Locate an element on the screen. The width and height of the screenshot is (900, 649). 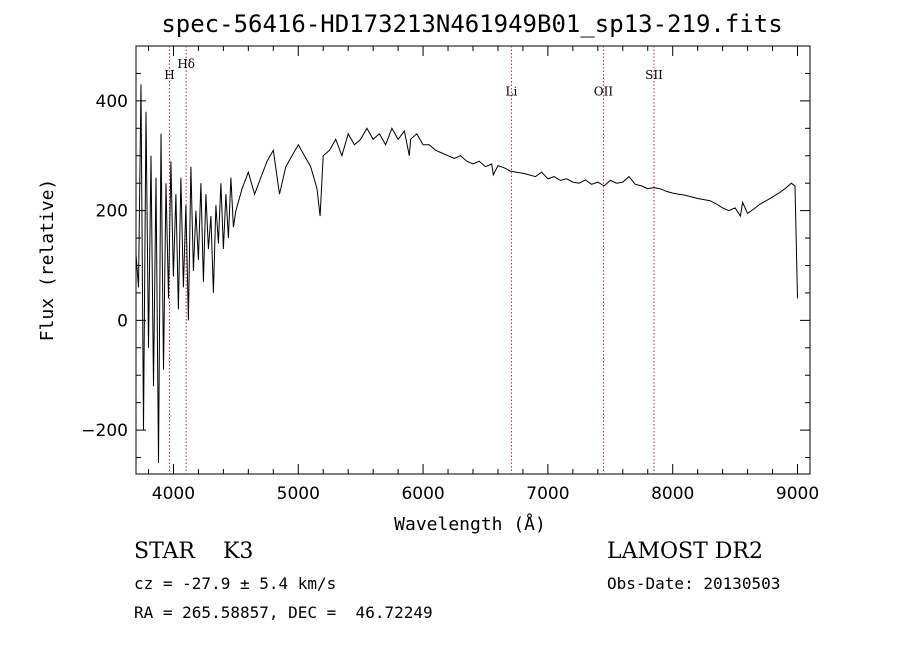
line-marker-label: SII is located at coordinates (654, 75).